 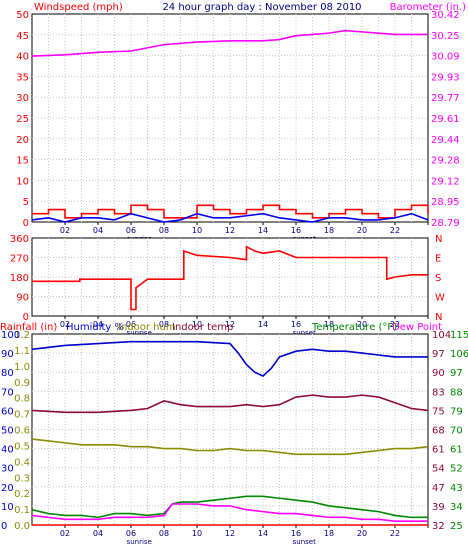 I want to click on humidity-tick-label: 20, so click(x=7, y=488).